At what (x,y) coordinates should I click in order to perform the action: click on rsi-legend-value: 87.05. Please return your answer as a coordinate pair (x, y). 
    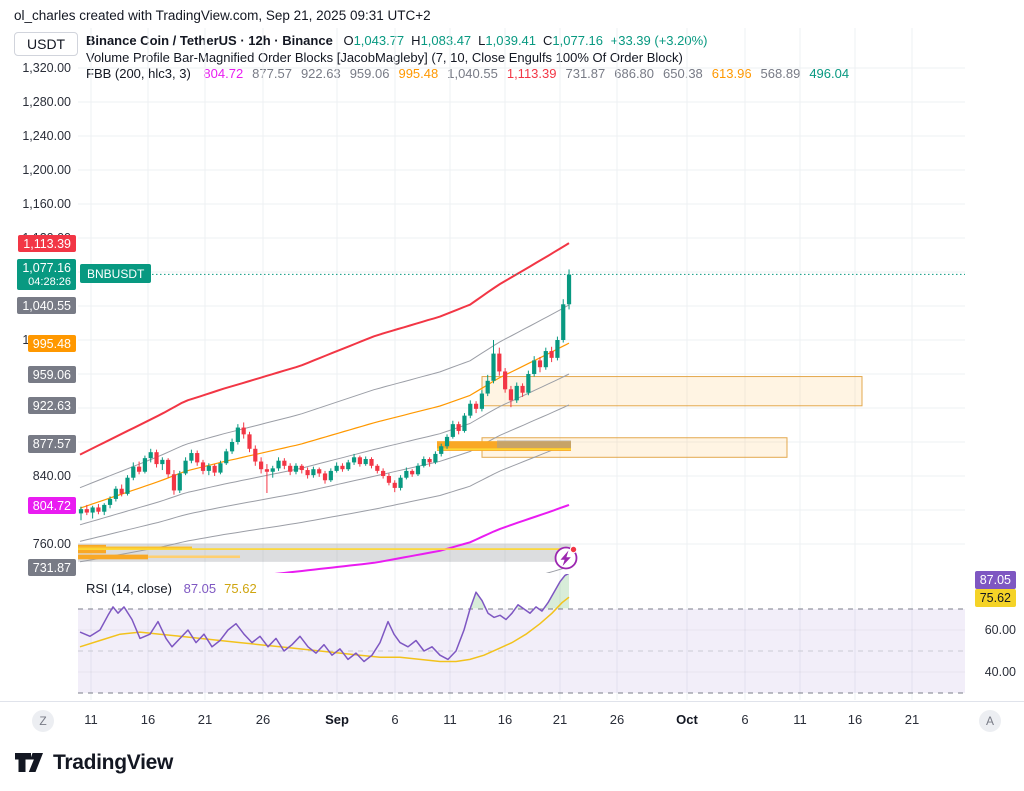
    Looking at the image, I should click on (200, 588).